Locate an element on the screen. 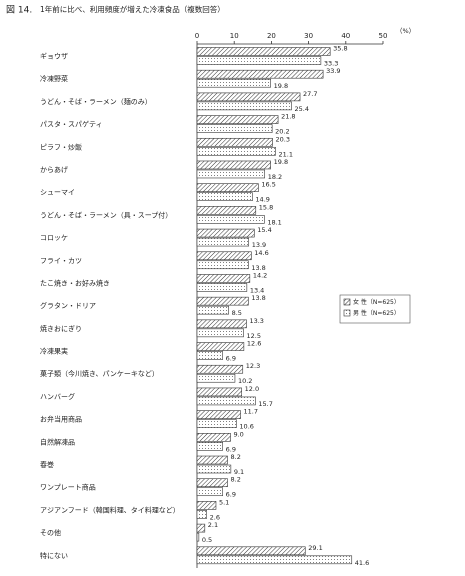 This screenshot has height=576, width=465. value-label: 8.5 is located at coordinates (237, 313).